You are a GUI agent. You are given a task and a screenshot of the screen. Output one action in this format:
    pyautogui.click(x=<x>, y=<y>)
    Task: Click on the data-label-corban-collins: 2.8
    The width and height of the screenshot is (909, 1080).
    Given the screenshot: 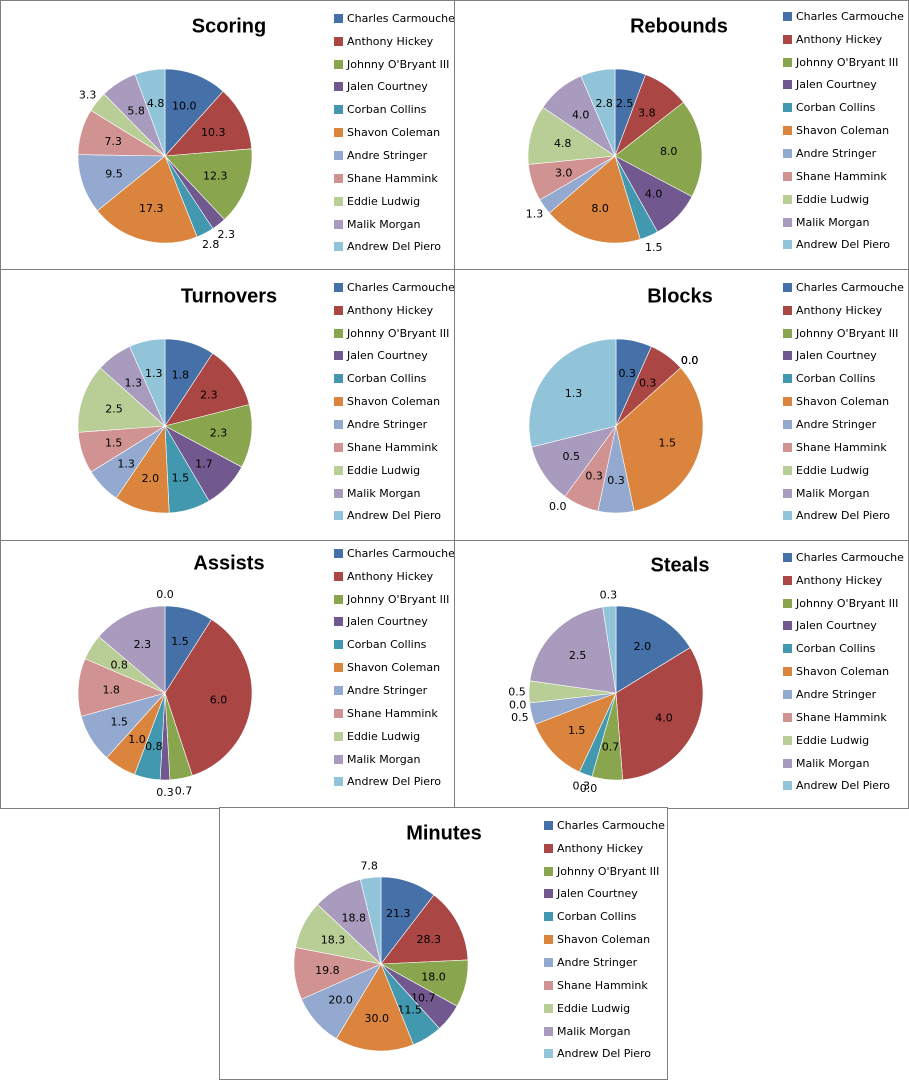 What is the action you would take?
    pyautogui.click(x=211, y=244)
    